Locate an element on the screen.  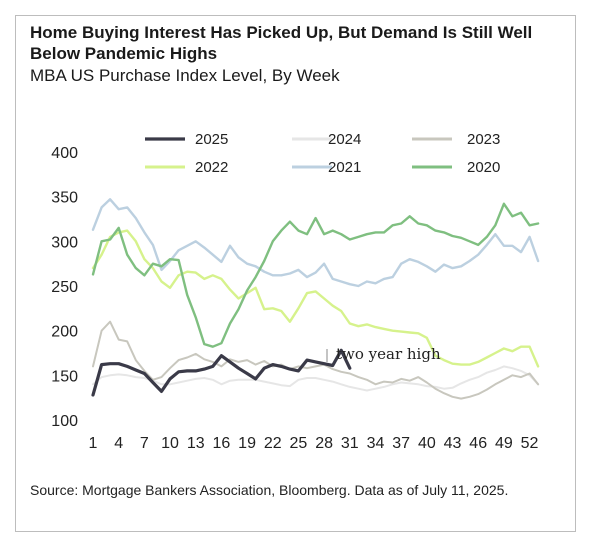
y-tick-label: 350 is located at coordinates (64, 198).